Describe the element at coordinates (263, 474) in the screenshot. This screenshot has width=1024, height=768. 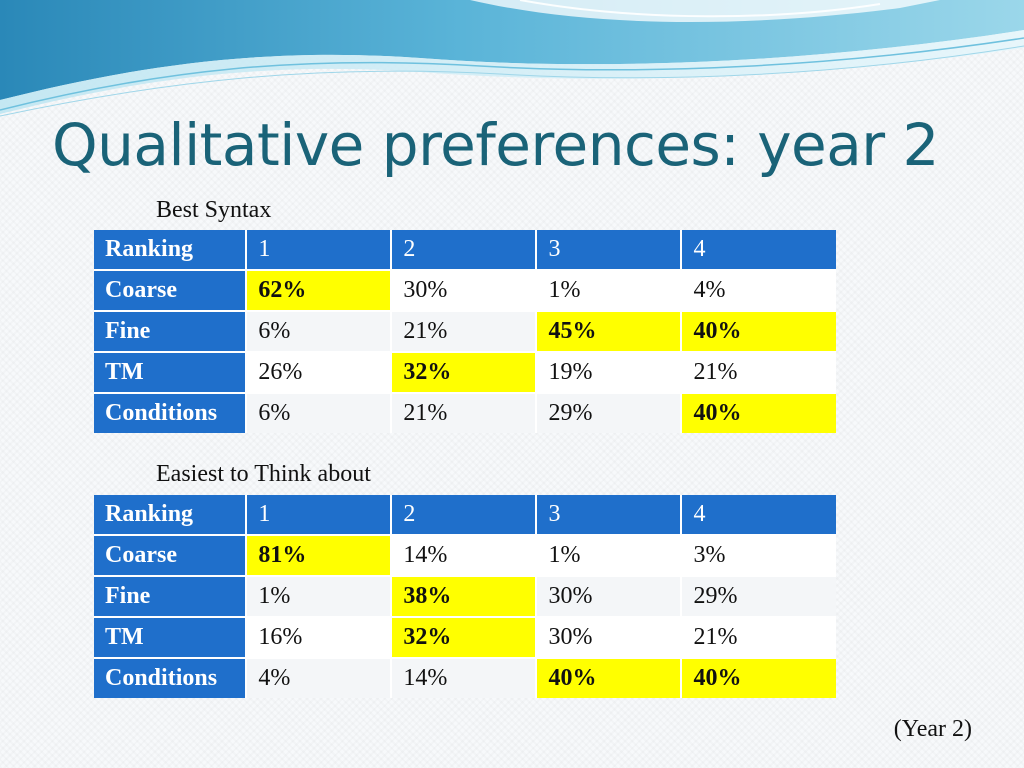
I see `table-caption-easiest-to-think-about: Easiest to Think about` at that location.